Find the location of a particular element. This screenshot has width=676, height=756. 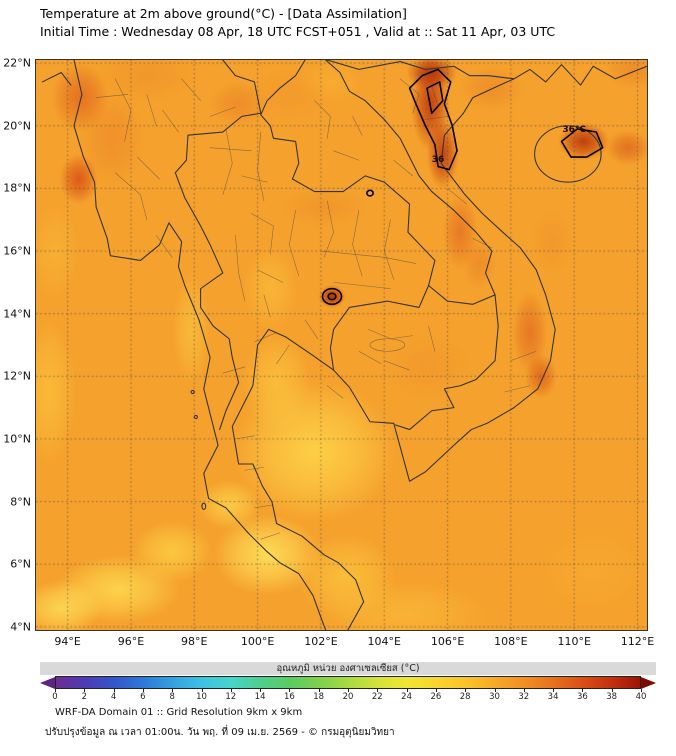

colorbar-gradient is located at coordinates (348, 682).